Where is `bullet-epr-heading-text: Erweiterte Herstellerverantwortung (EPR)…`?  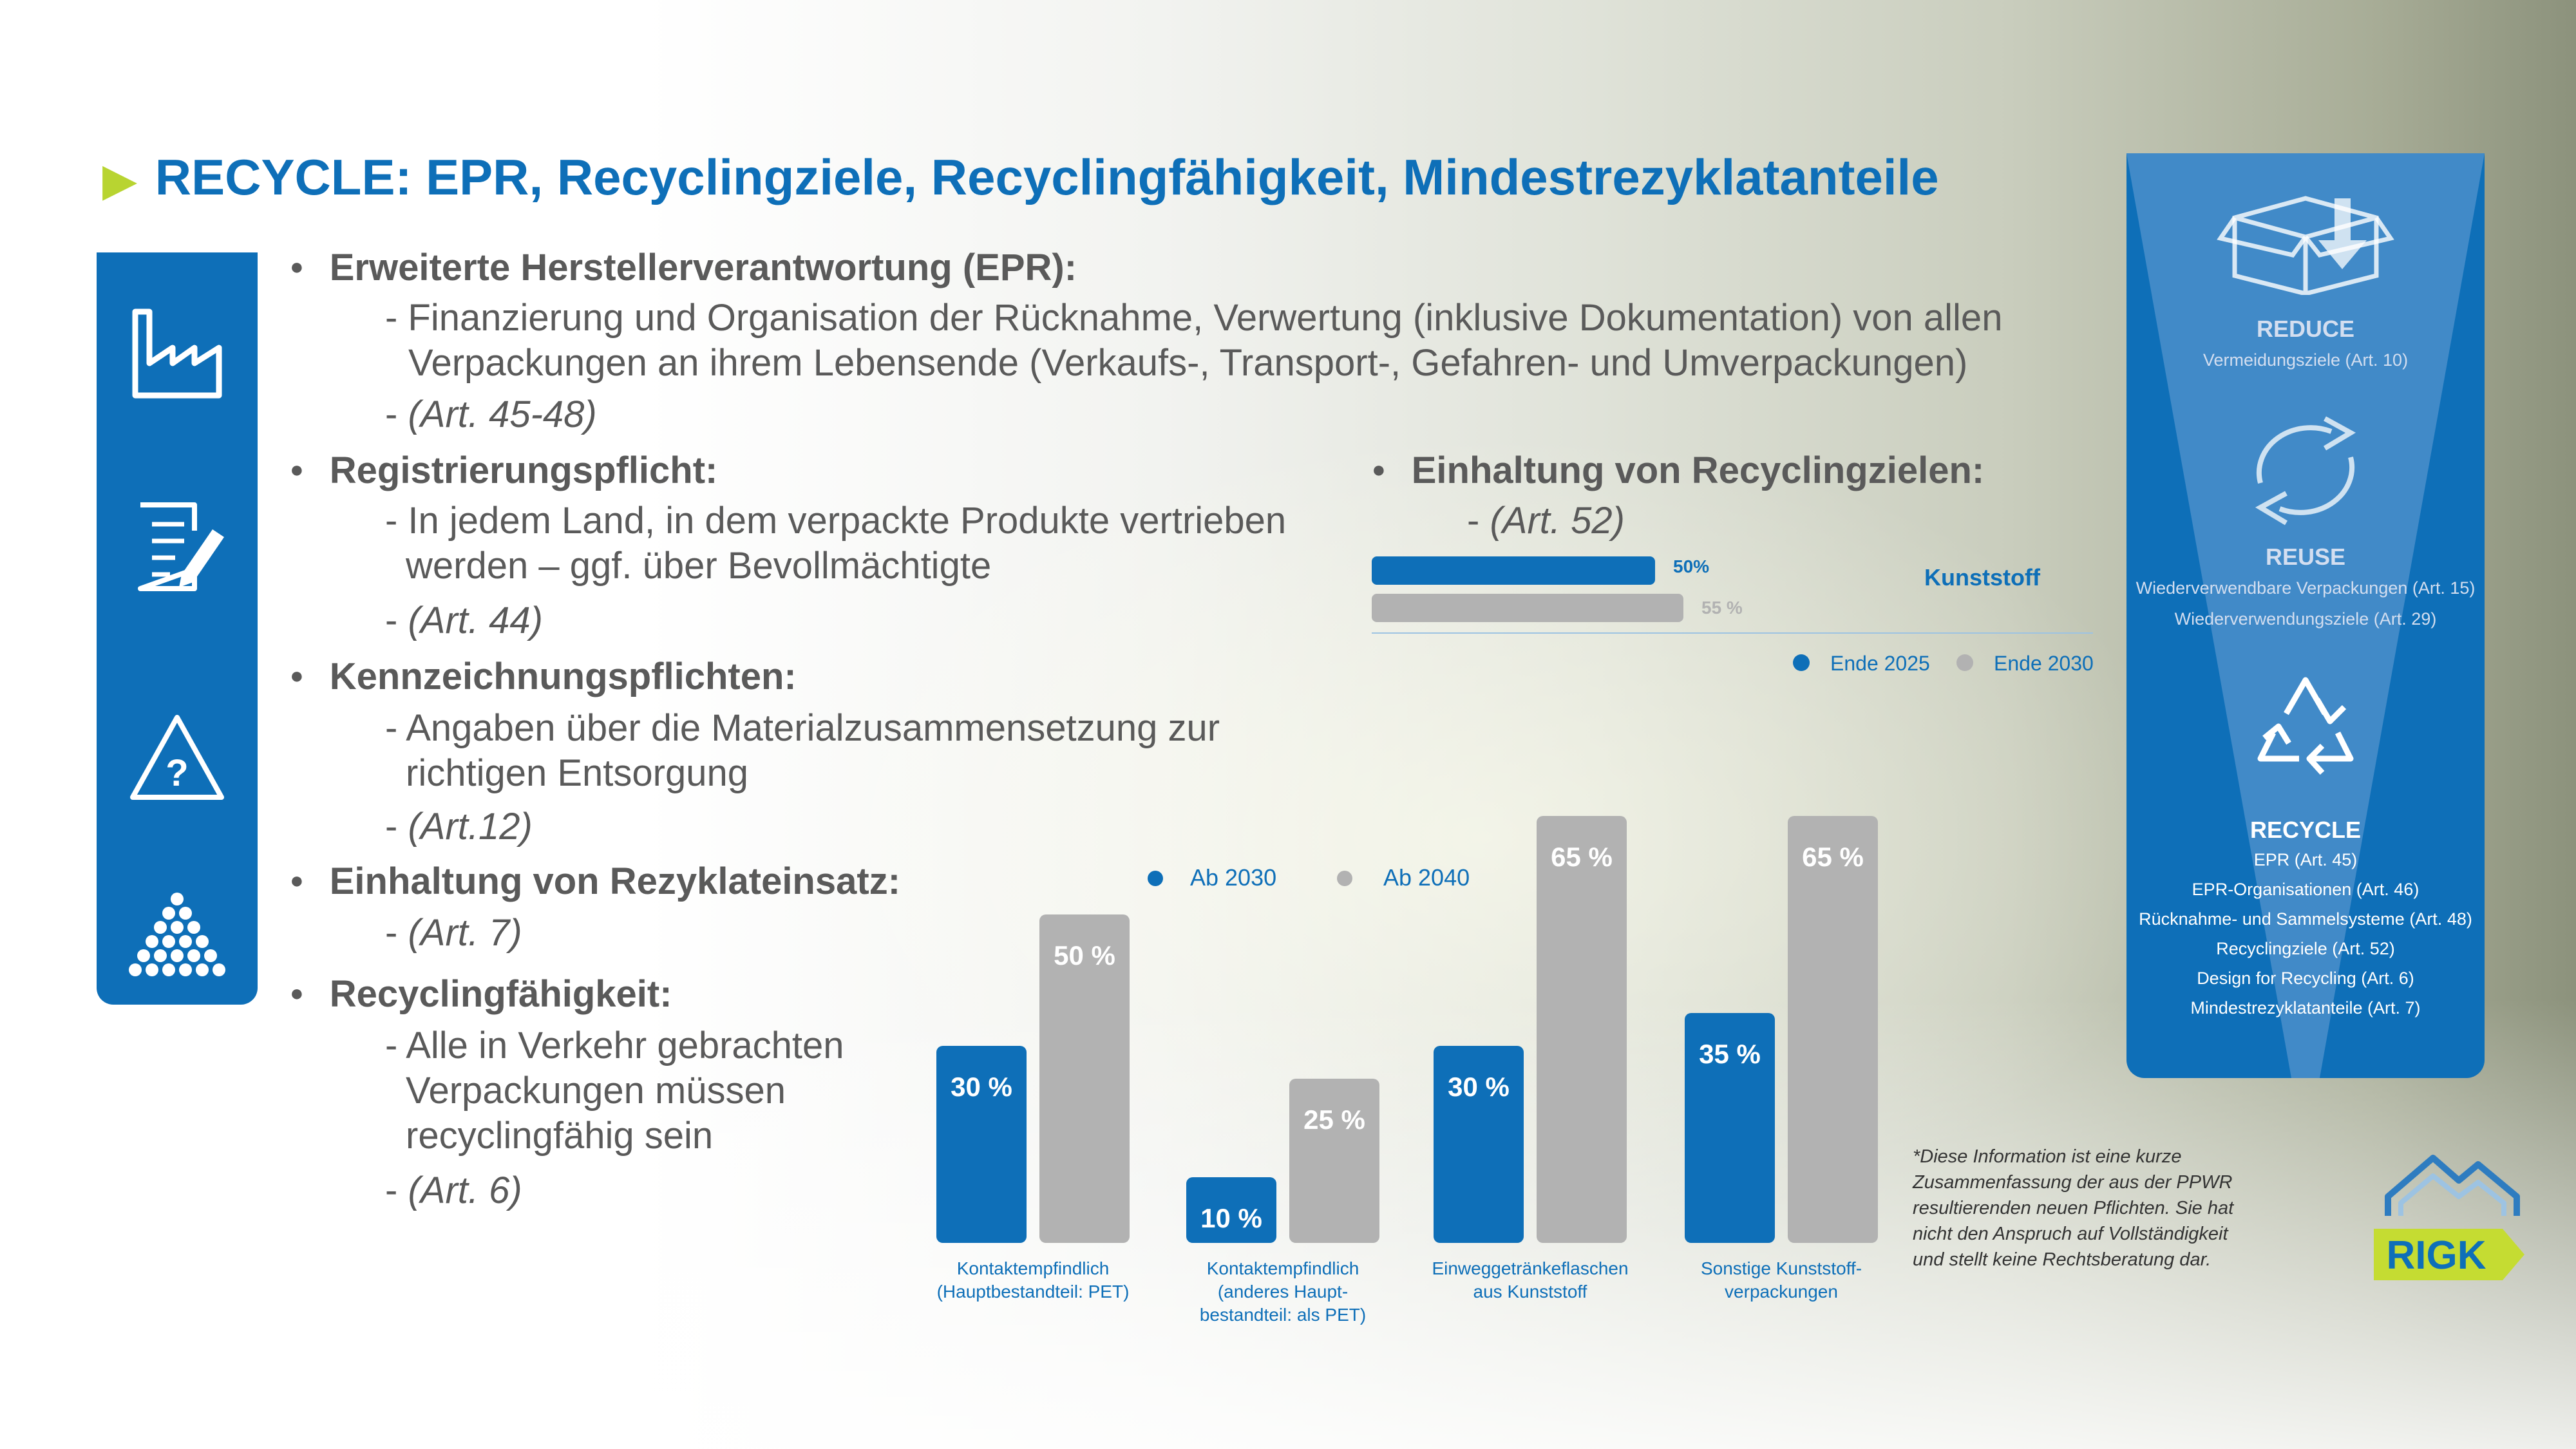
bullet-epr-heading-text: Erweiterte Herstellerverantwortung (EPR)… is located at coordinates (703, 268).